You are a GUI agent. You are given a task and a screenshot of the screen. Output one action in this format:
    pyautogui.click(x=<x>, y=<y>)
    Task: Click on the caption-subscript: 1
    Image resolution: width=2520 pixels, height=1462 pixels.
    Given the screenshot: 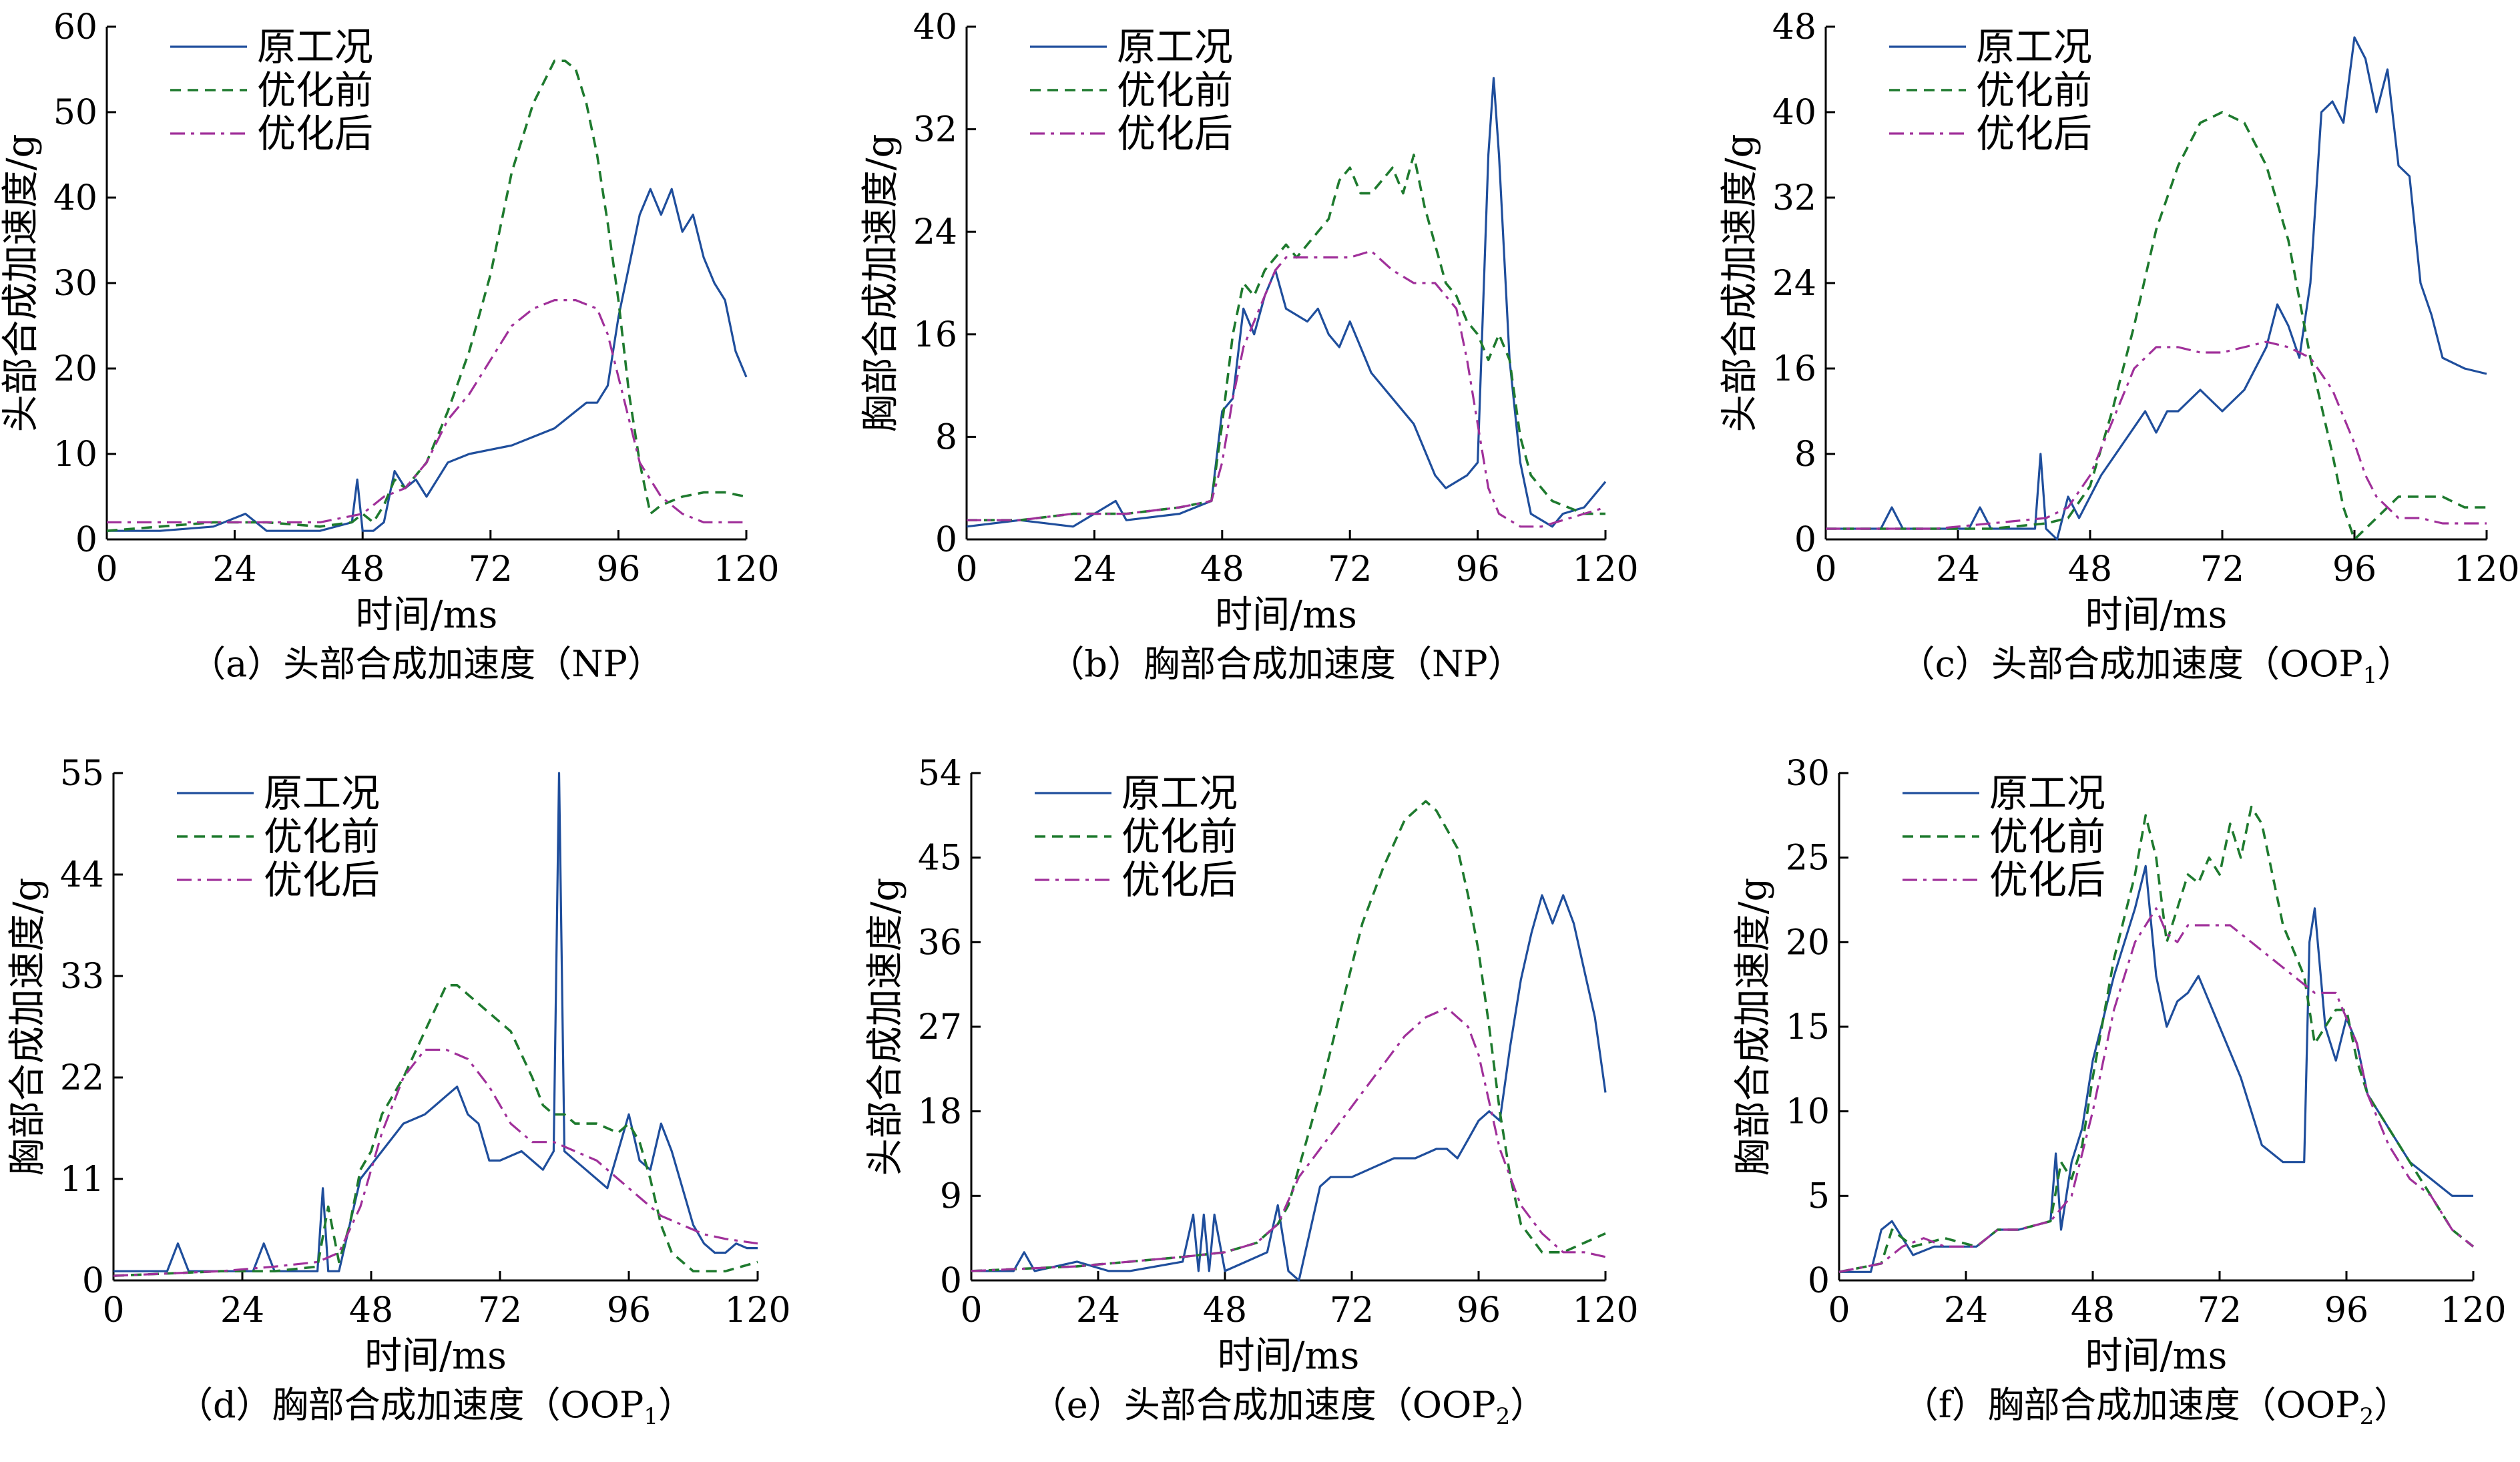 What is the action you would take?
    pyautogui.click(x=651, y=1416)
    